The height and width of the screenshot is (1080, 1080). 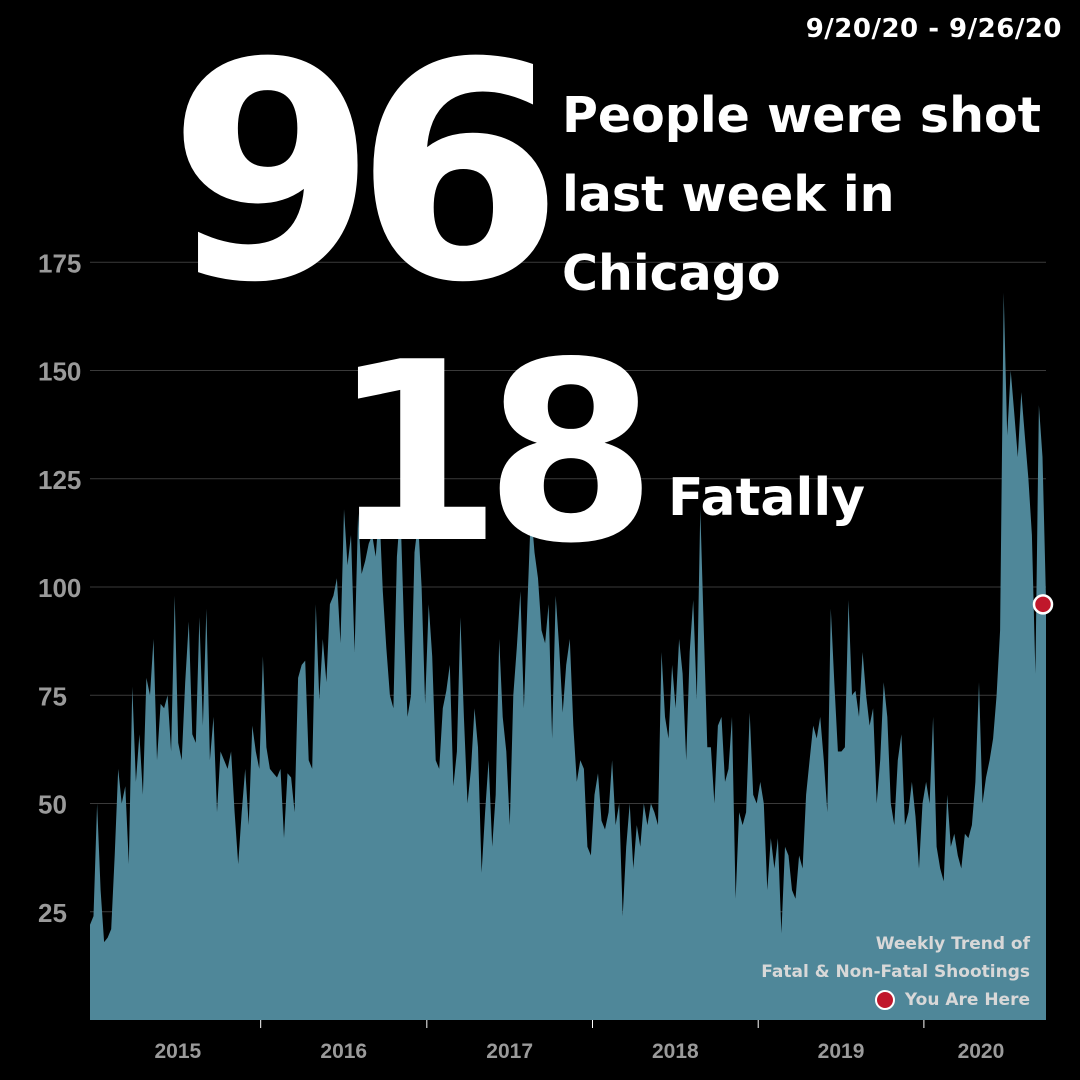 I want to click on x-tick-label: 2017, so click(x=509, y=1051).